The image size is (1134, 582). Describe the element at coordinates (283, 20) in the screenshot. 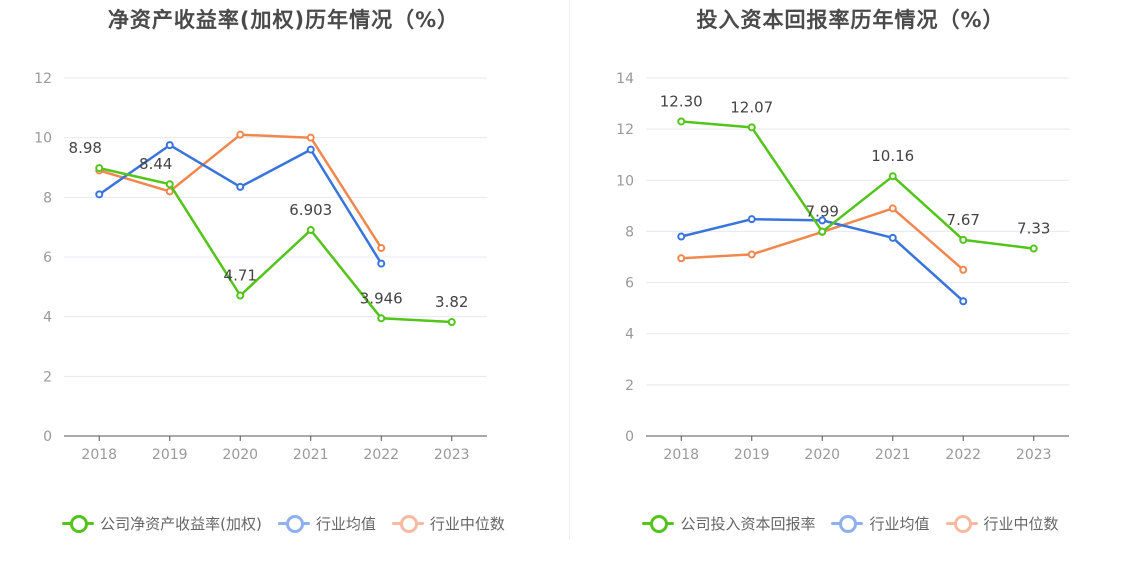

I see `roe-chart-title: 净资产收益率(加权)历年情况（%）` at that location.